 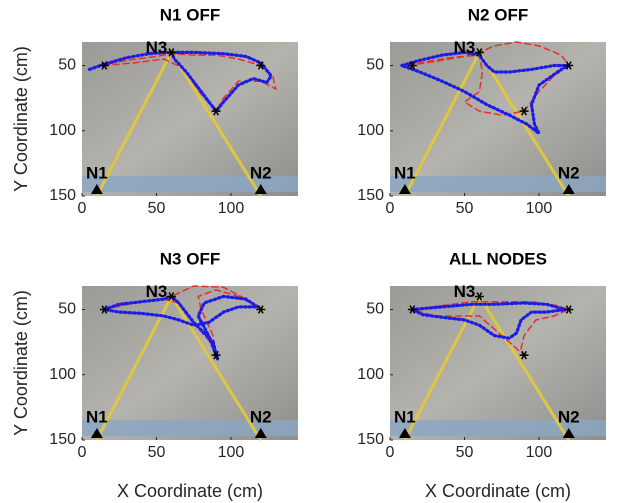 What do you see at coordinates (498, 14) in the screenshot?
I see `subplot-title: N2 OFF` at bounding box center [498, 14].